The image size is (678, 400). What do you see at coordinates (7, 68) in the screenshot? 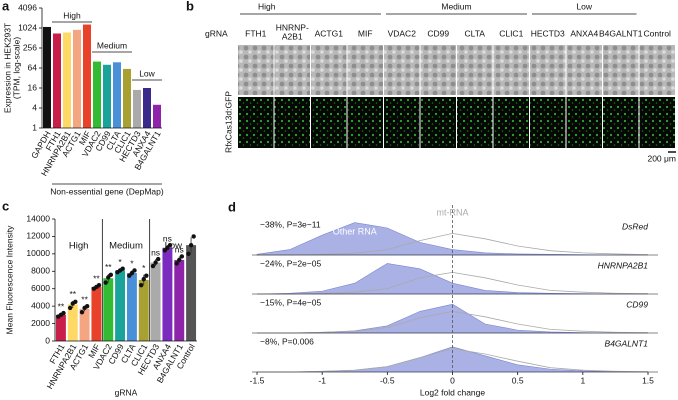
I see `y-axis-label: Expression in HEK293T` at bounding box center [7, 68].